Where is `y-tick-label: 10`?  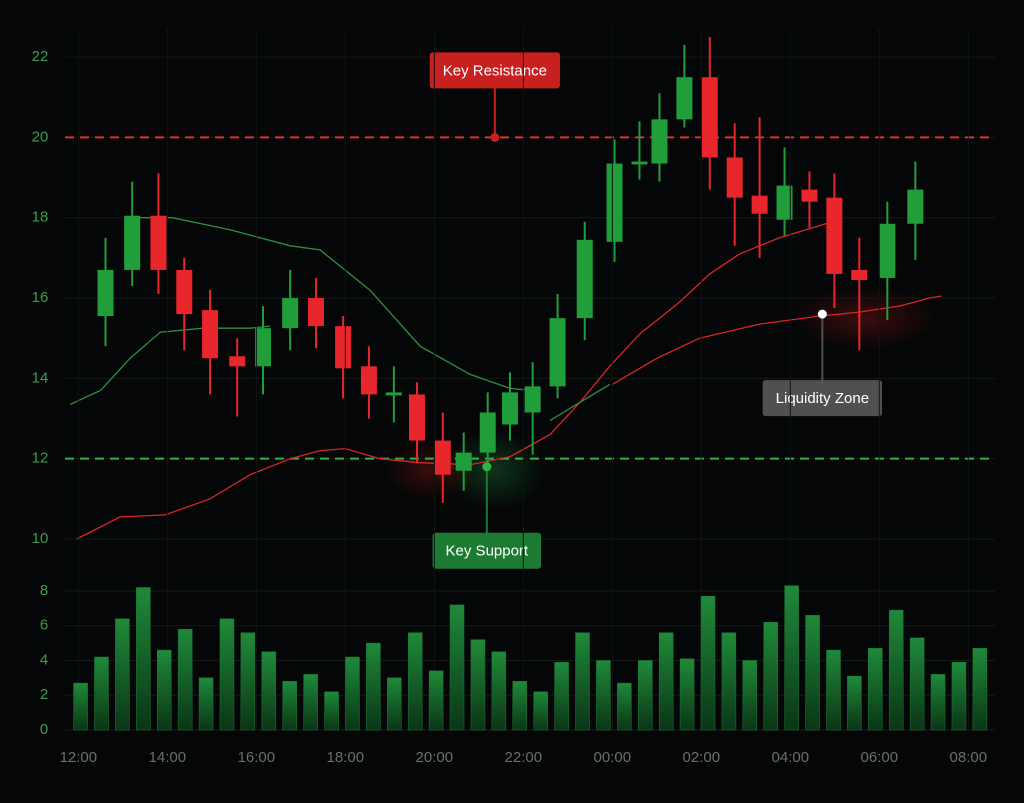 y-tick-label: 10 is located at coordinates (40, 538).